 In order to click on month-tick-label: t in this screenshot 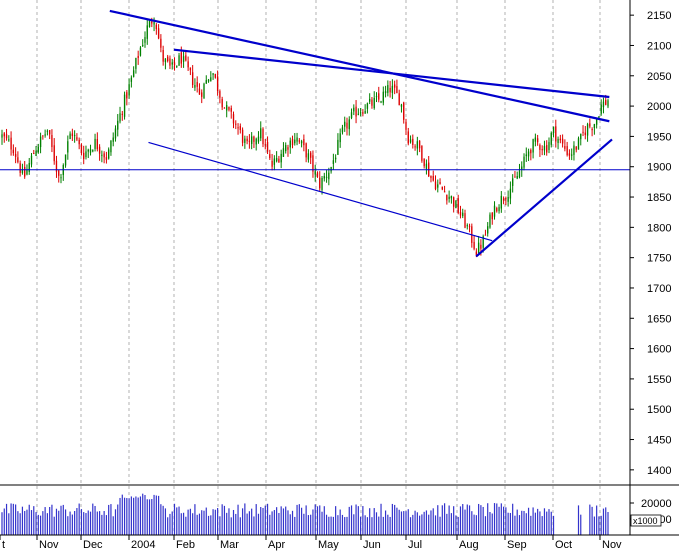, I will do `click(3, 545)`.